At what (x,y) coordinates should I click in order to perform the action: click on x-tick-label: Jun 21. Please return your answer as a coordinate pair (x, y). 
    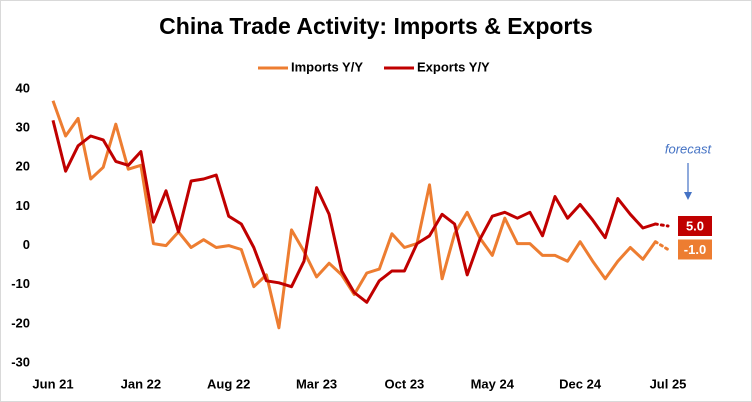
    Looking at the image, I should click on (52, 383).